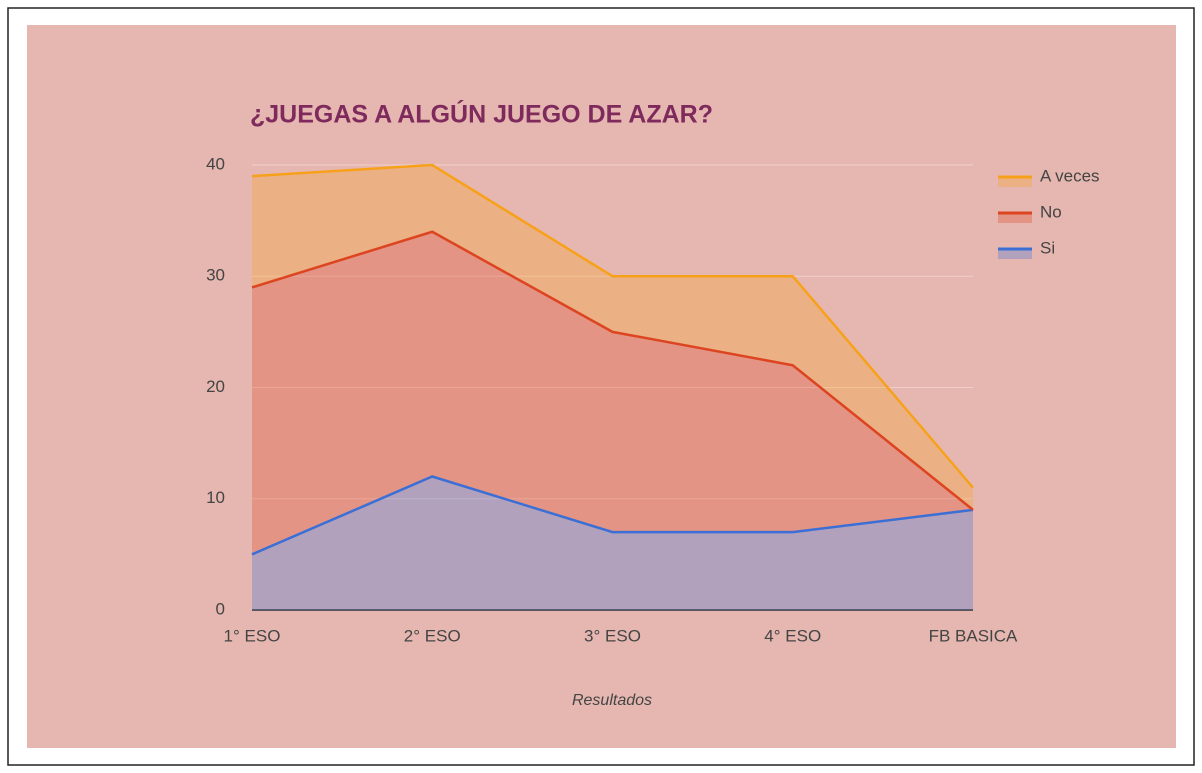 The width and height of the screenshot is (1202, 773). Describe the element at coordinates (612, 635) in the screenshot. I see `x-tick-label: 3° ESO` at that location.